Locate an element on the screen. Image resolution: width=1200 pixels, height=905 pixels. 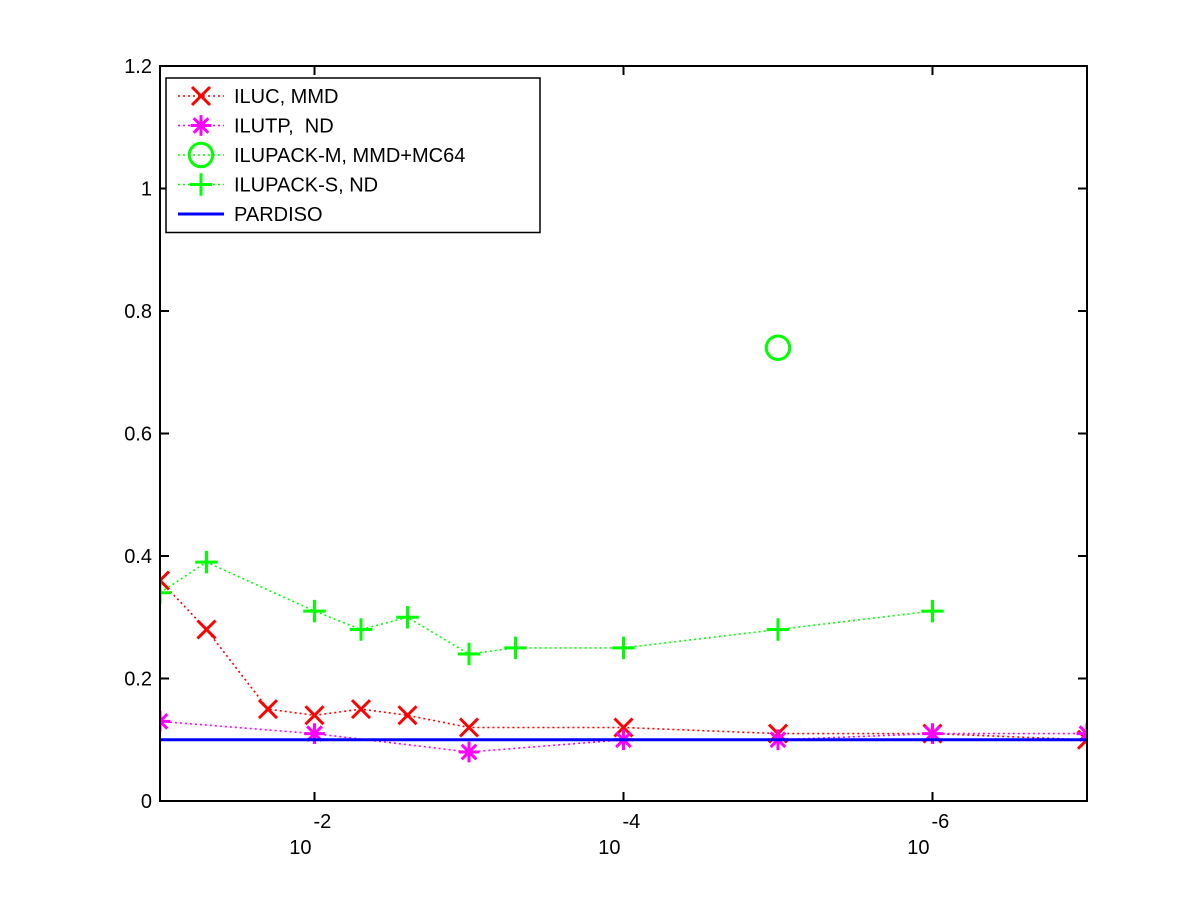
x-tick-label-exponent: -2 is located at coordinates (323, 822).